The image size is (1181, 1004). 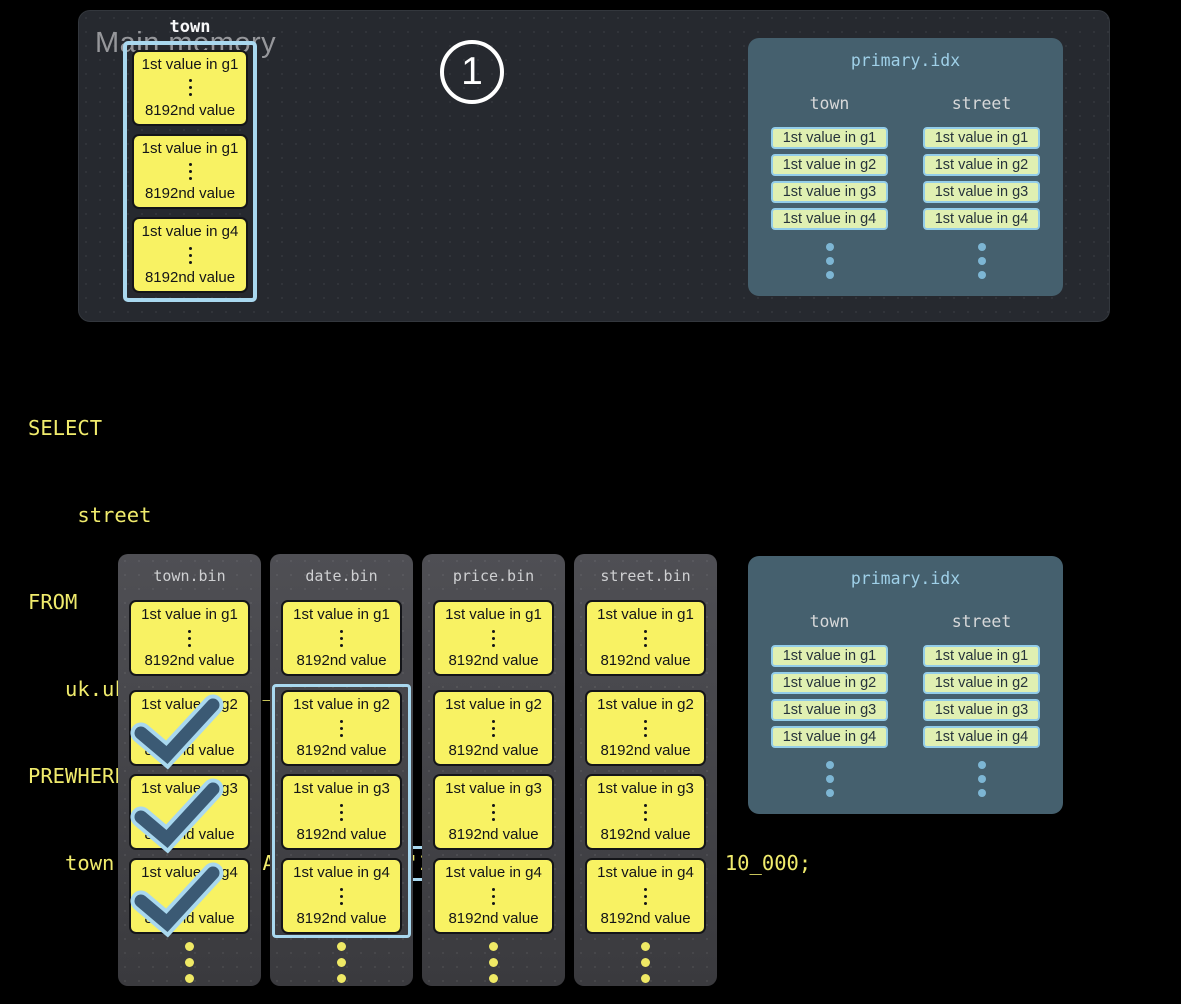 I want to click on granule-block-selected: 1st value in g2 8192nd value, so click(x=189, y=730).